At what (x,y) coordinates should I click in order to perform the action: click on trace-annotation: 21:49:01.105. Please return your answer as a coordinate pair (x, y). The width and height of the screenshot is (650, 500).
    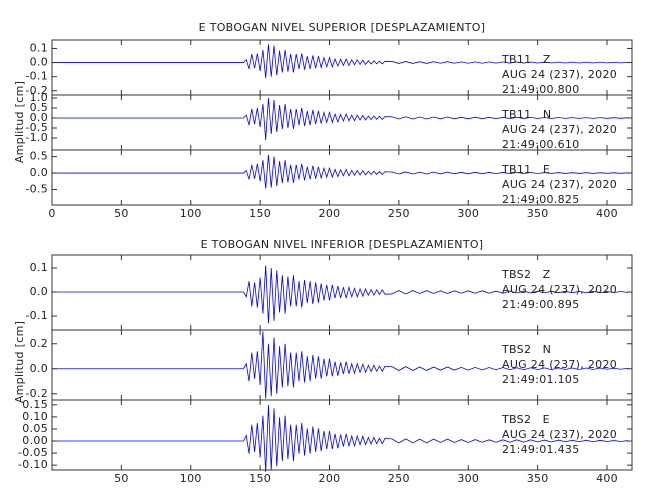
    Looking at the image, I should click on (541, 379).